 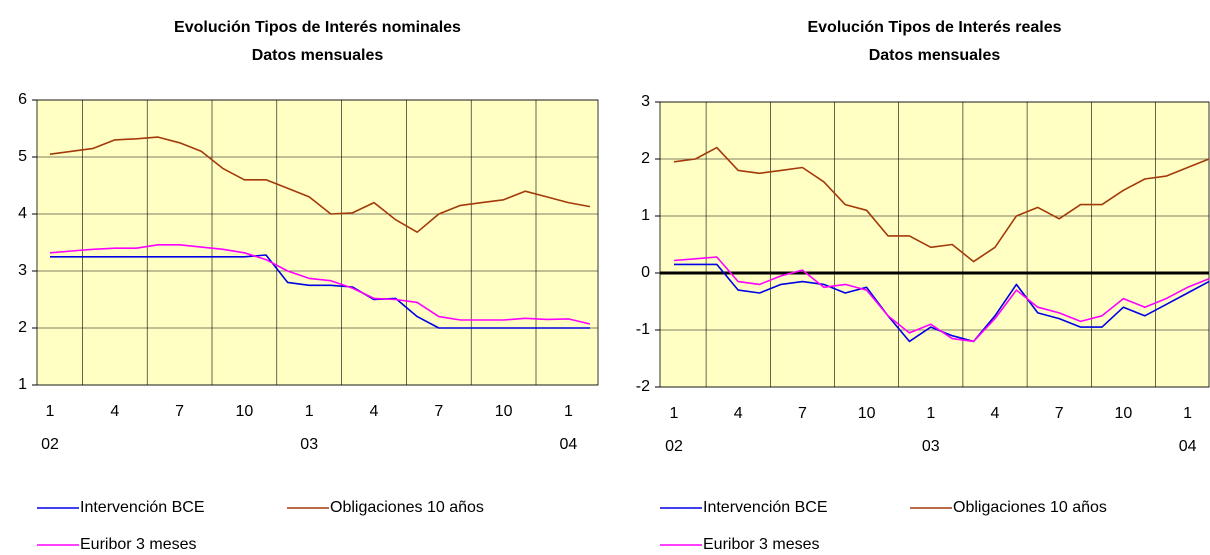 What do you see at coordinates (22, 156) in the screenshot?
I see `y-tick-label: 5` at bounding box center [22, 156].